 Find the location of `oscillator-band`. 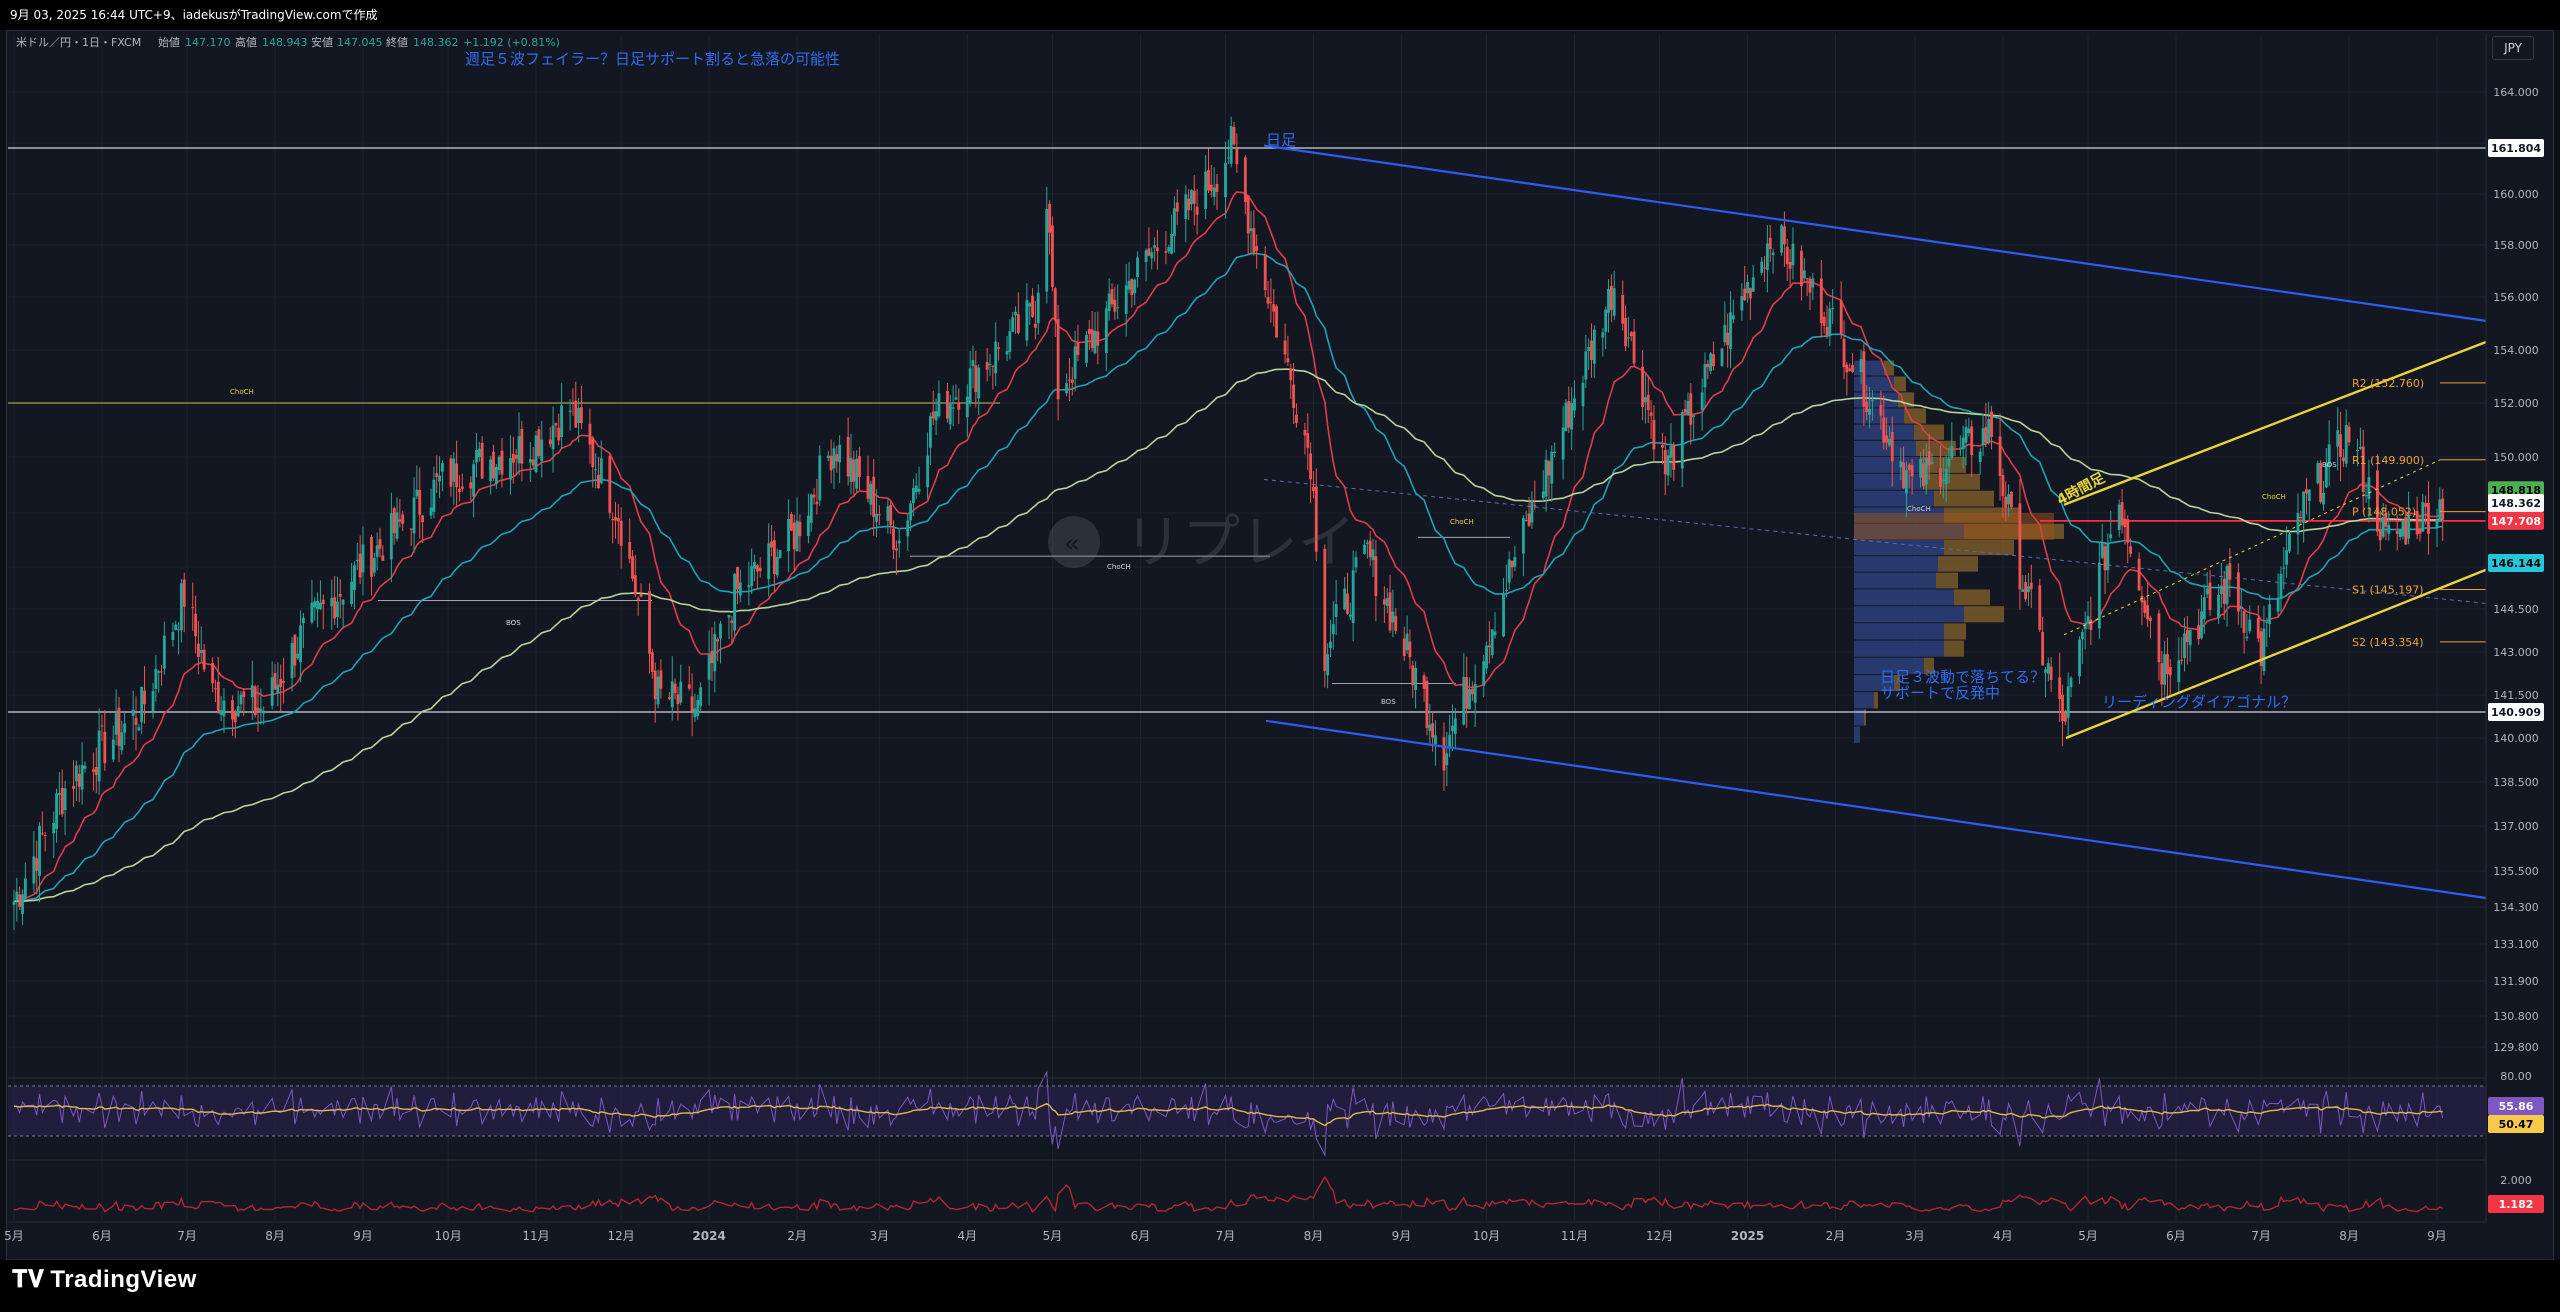

oscillator-band is located at coordinates (1247, 1111).